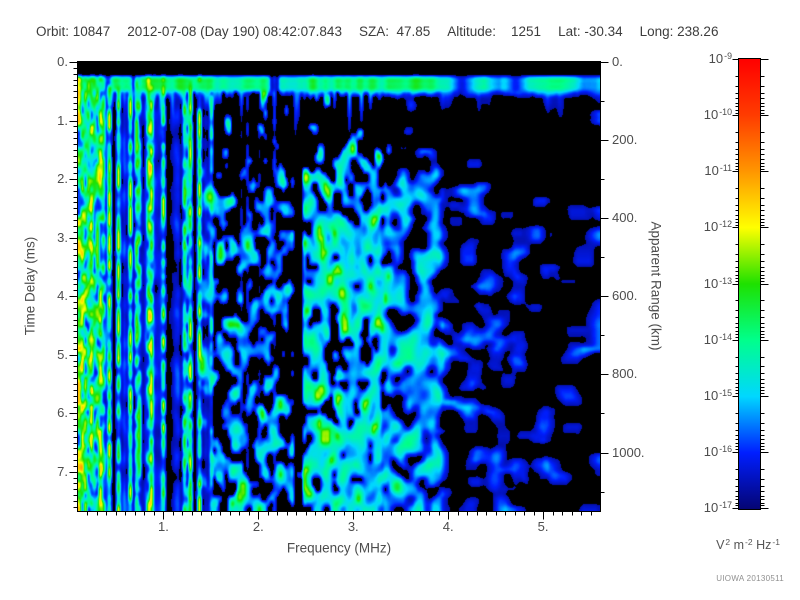 Image resolution: width=800 pixels, height=600 pixels. Describe the element at coordinates (717, 339) in the screenshot. I see `tick-label: 10-14` at that location.